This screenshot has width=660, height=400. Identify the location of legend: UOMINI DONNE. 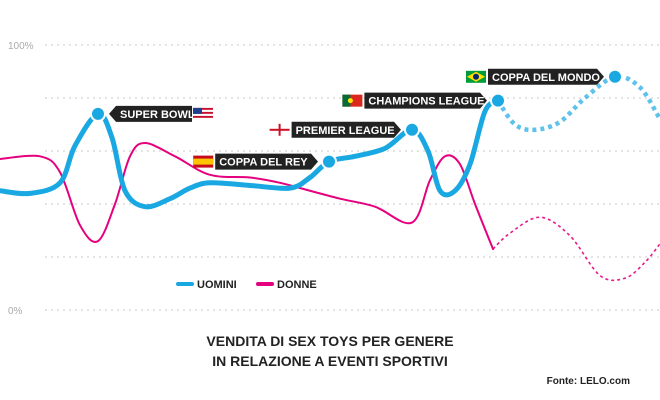
(246, 285).